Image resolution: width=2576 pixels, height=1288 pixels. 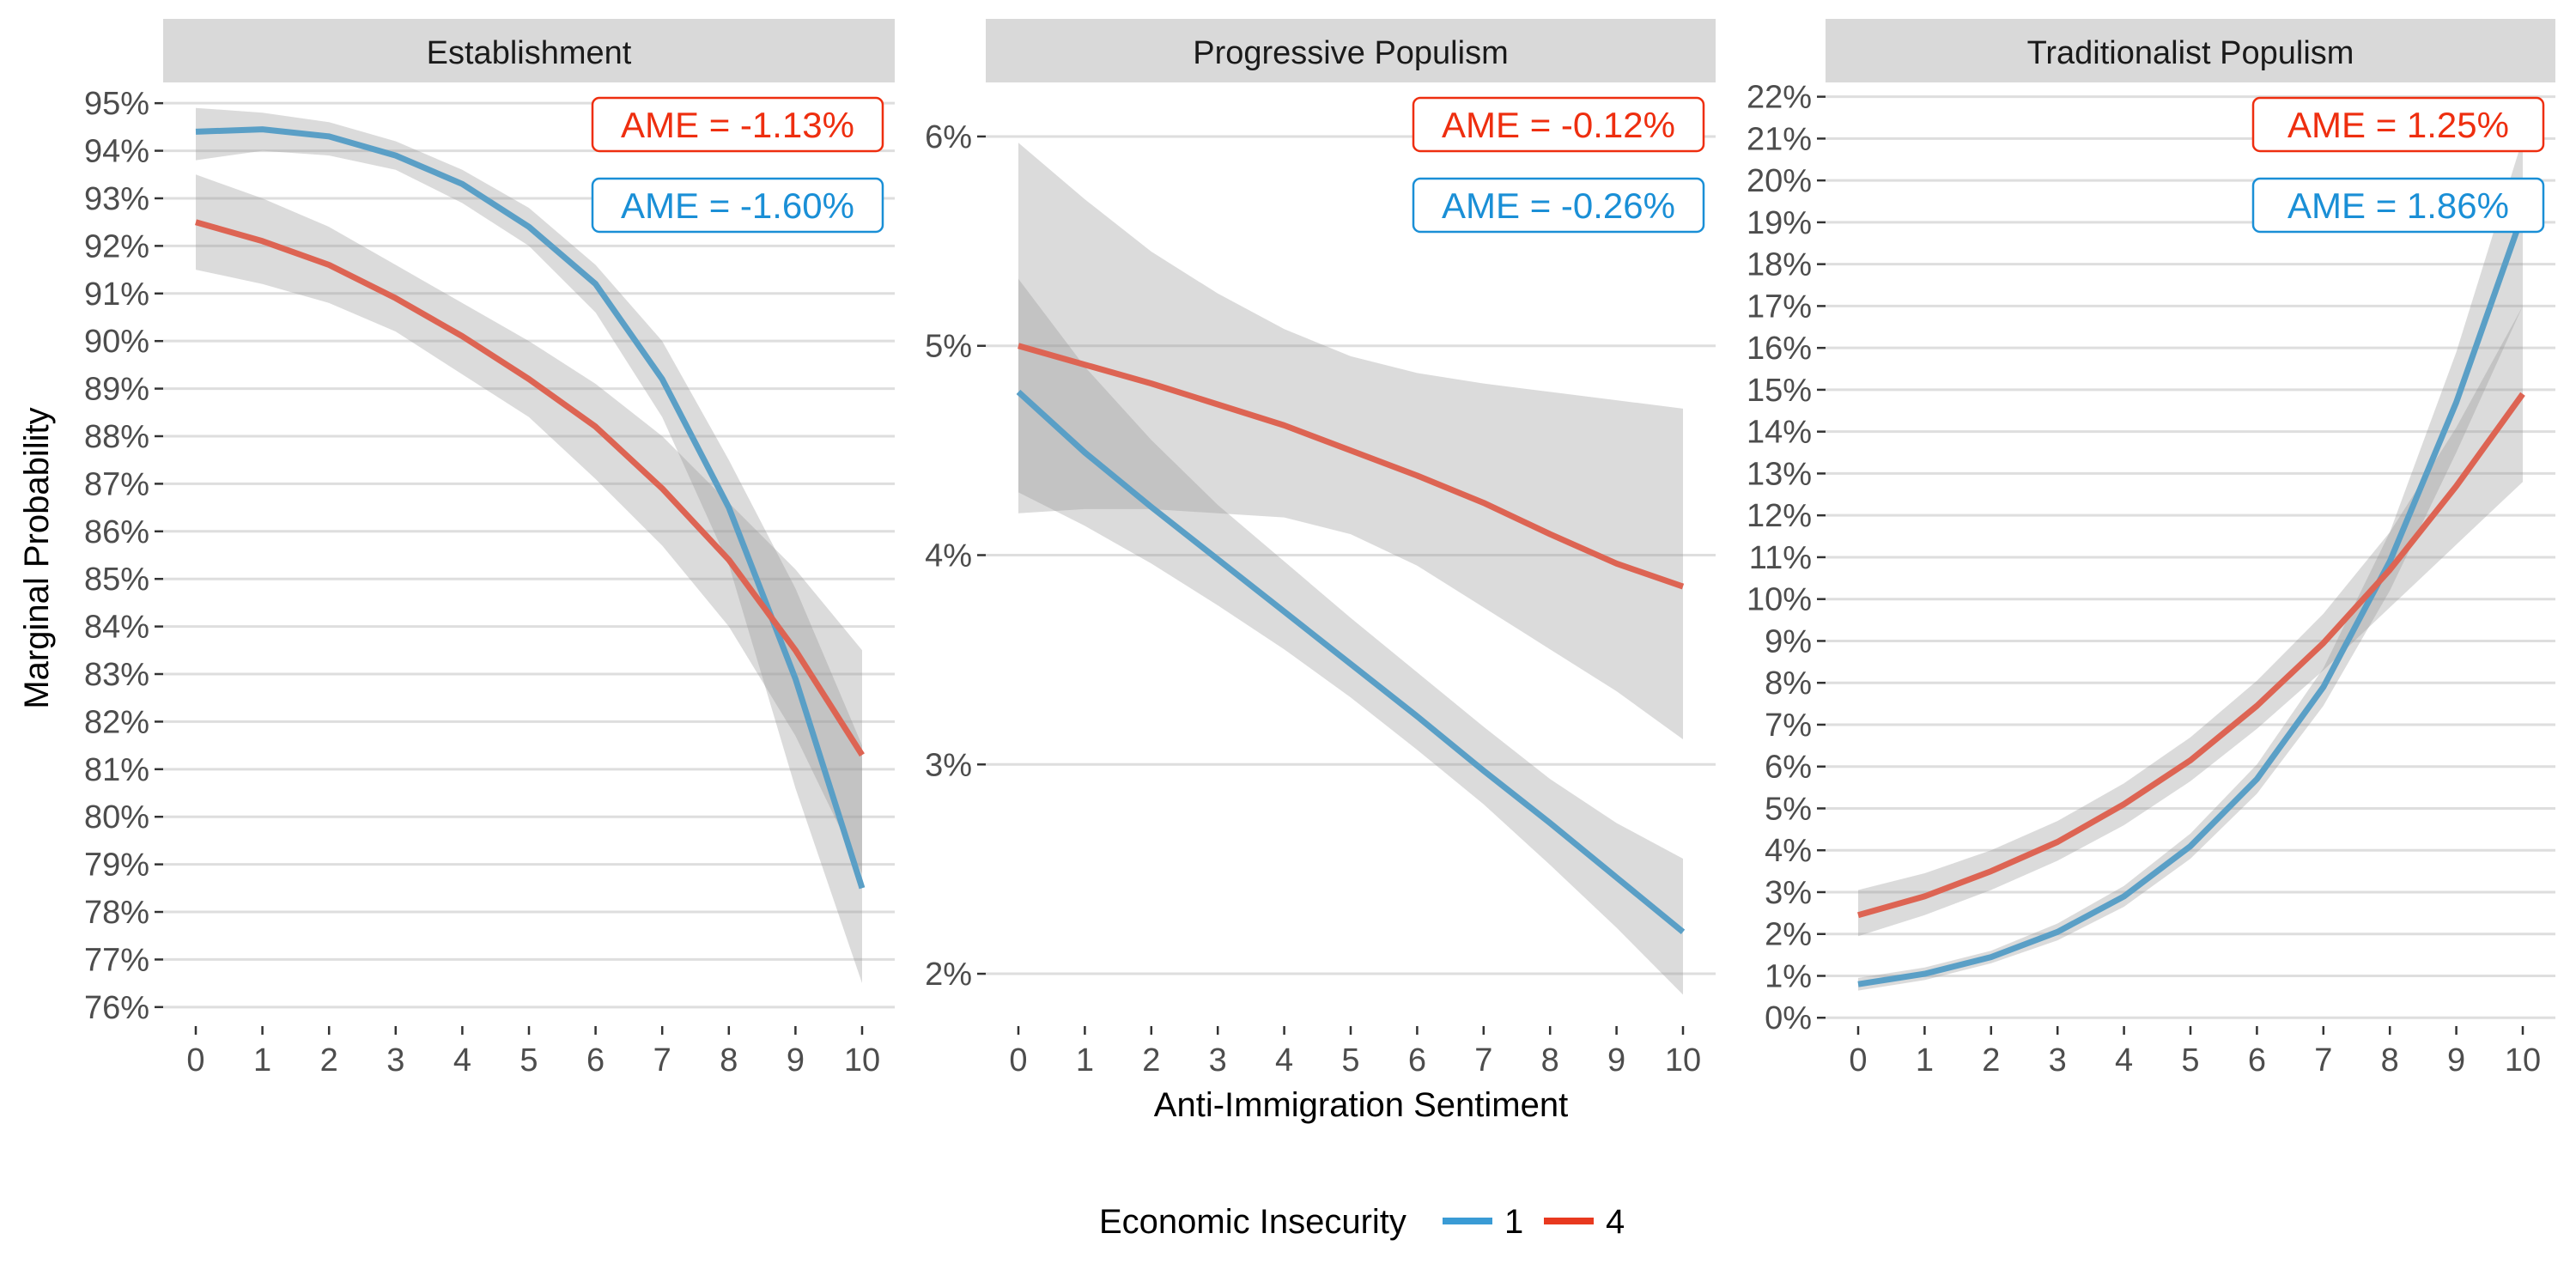 I want to click on y-tick-label: 7%, so click(x=1789, y=726).